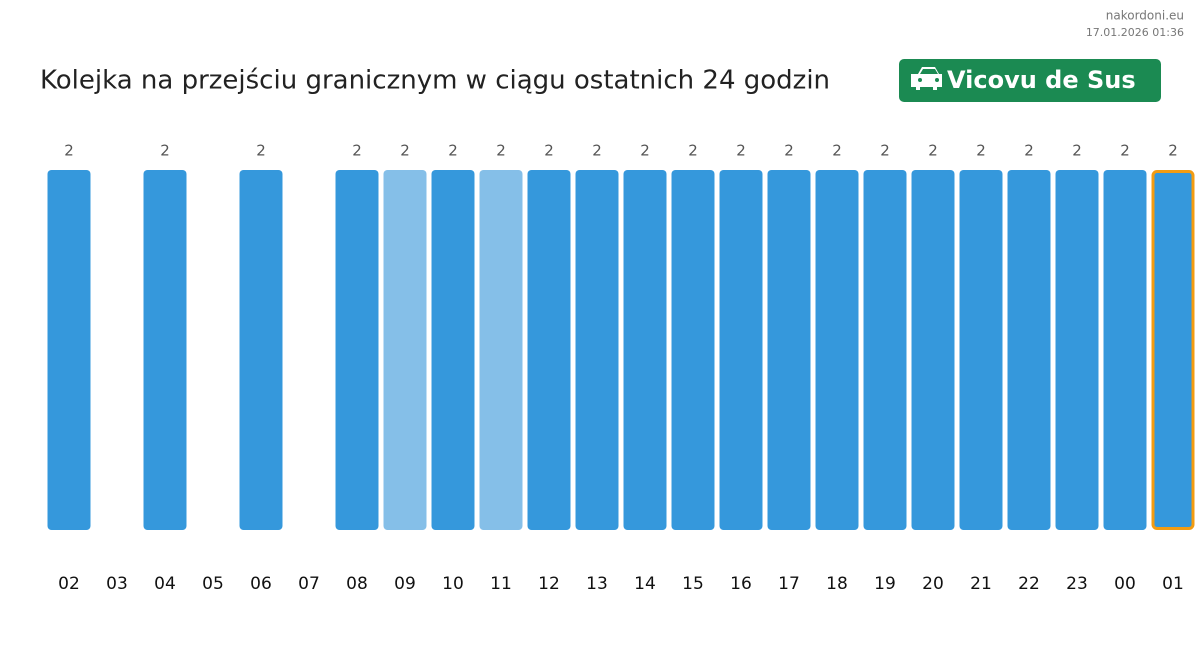 The image size is (1200, 655). Describe the element at coordinates (549, 584) in the screenshot. I see `x-tick-label: 12` at that location.